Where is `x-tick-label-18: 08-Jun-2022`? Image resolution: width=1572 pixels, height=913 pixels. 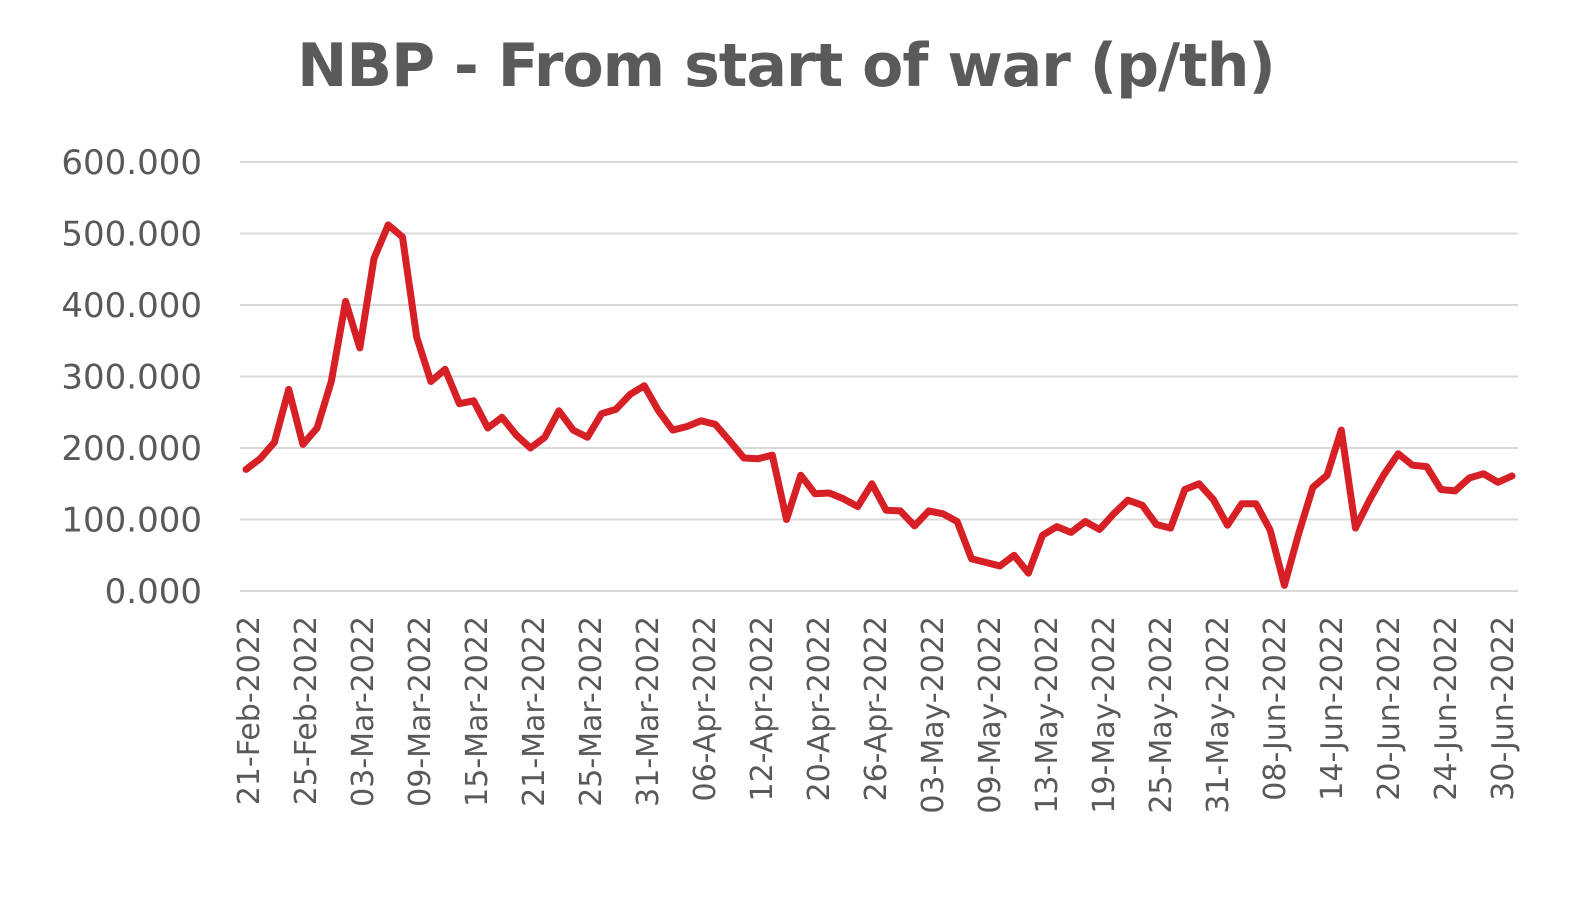 x-tick-label-18: 08-Jun-2022 is located at coordinates (1275, 708).